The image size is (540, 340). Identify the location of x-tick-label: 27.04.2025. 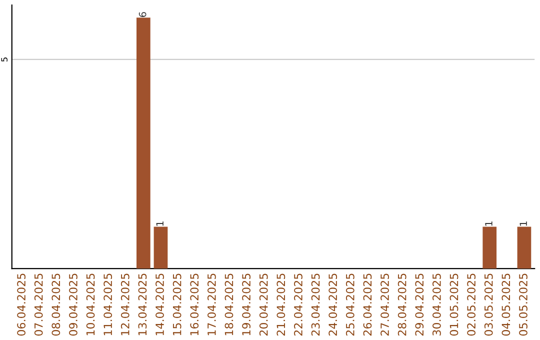
(384, 305).